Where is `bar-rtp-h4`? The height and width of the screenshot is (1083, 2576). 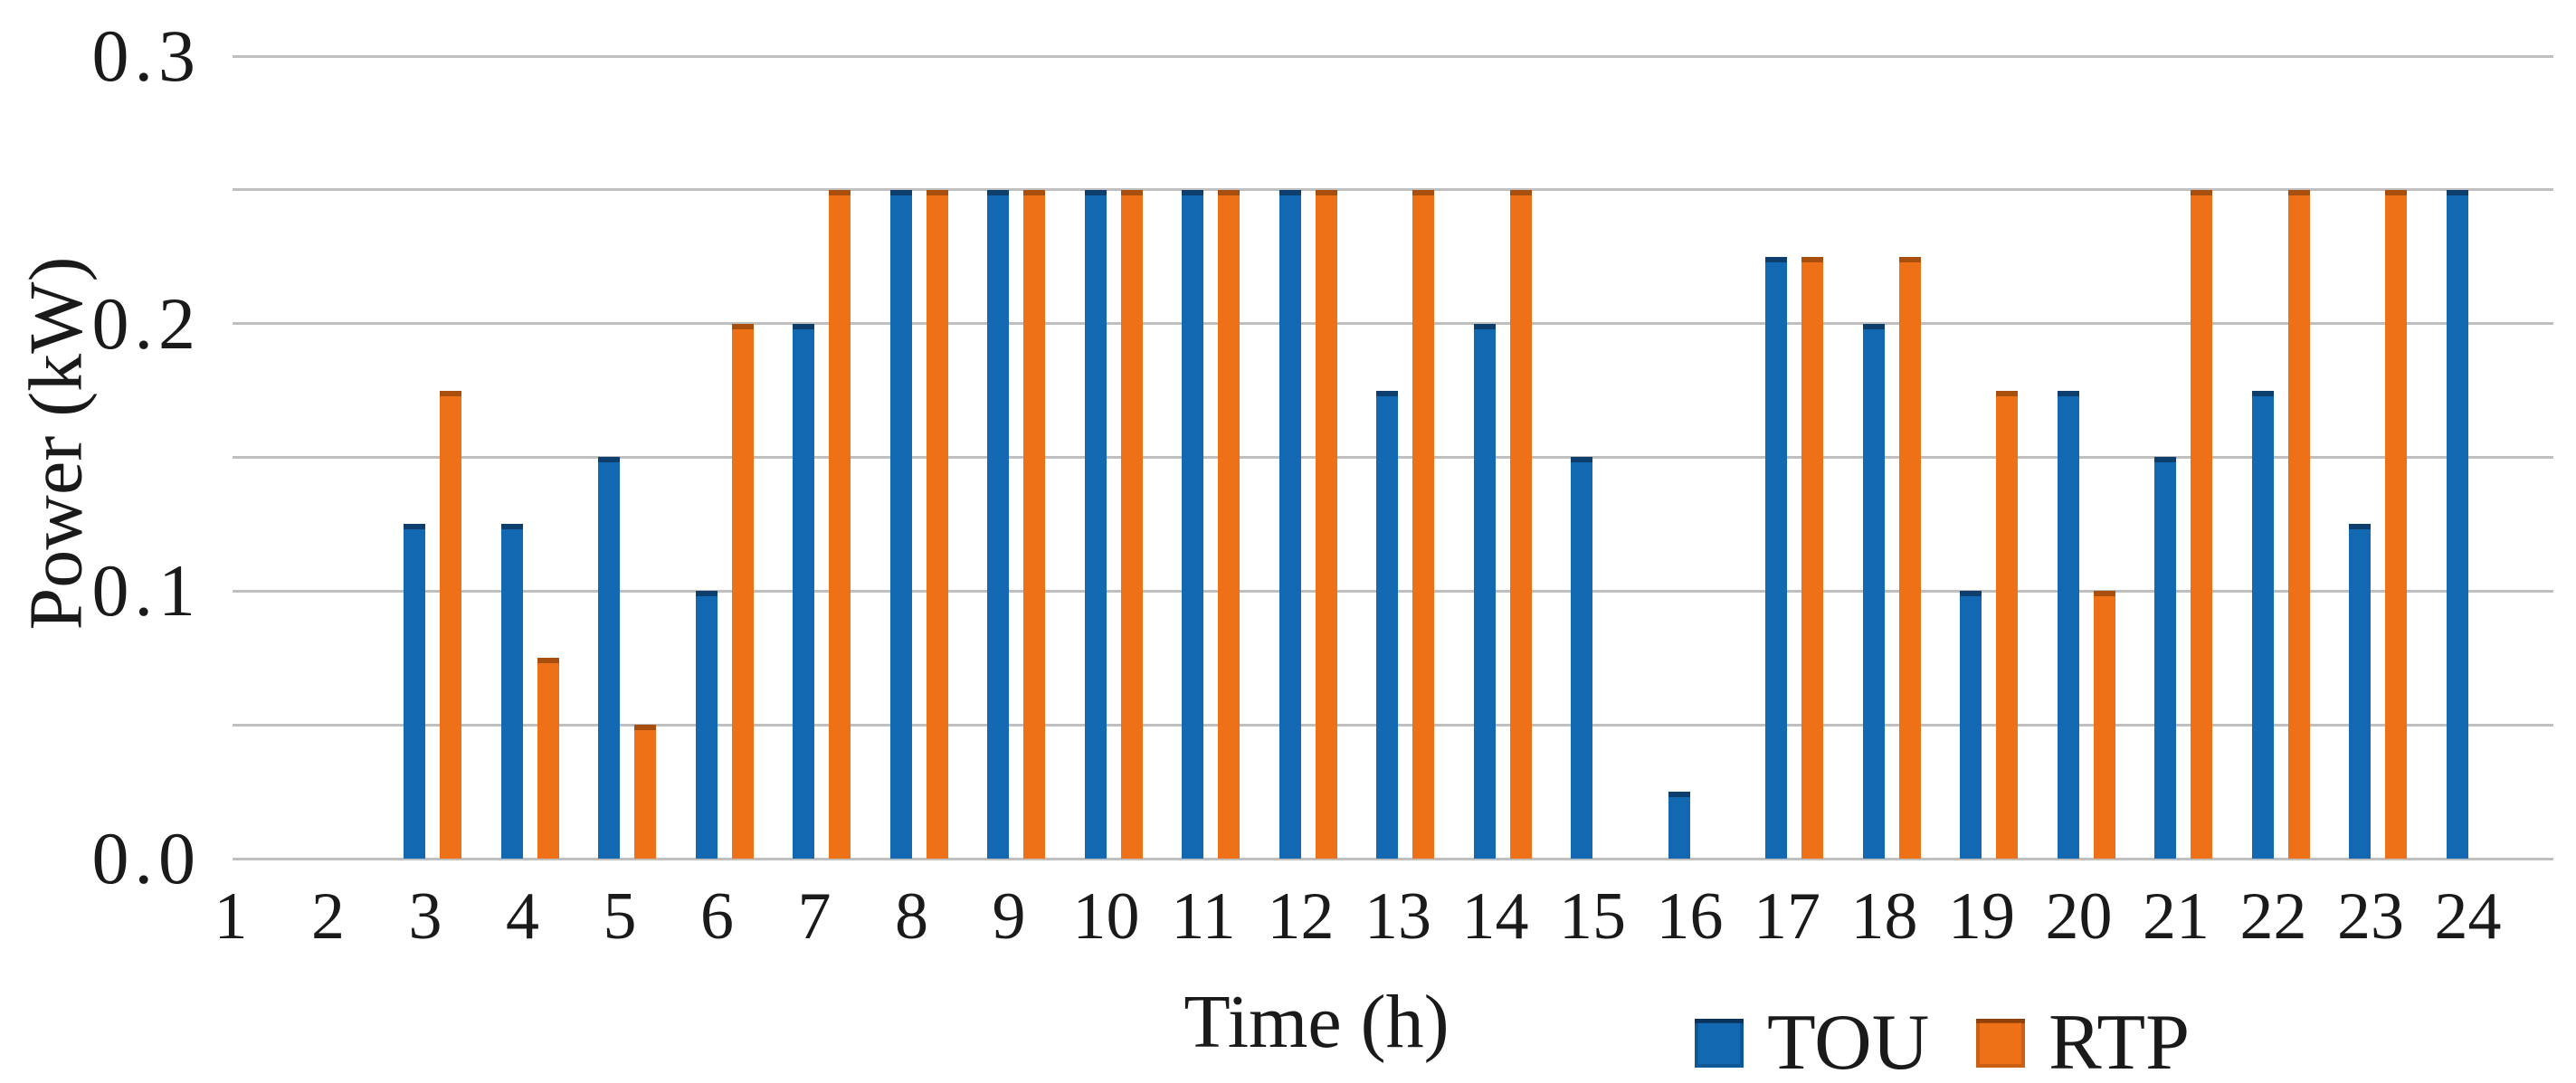
bar-rtp-h4 is located at coordinates (548, 758).